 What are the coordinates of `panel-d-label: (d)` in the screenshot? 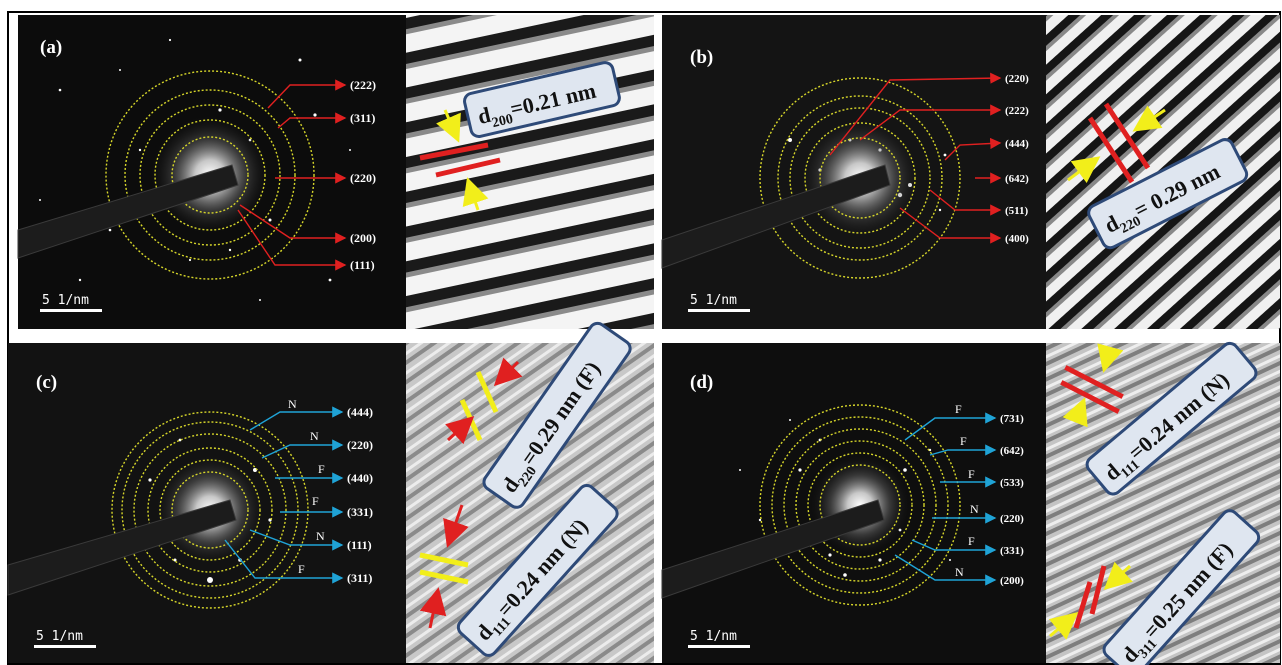 It's located at (701, 382).